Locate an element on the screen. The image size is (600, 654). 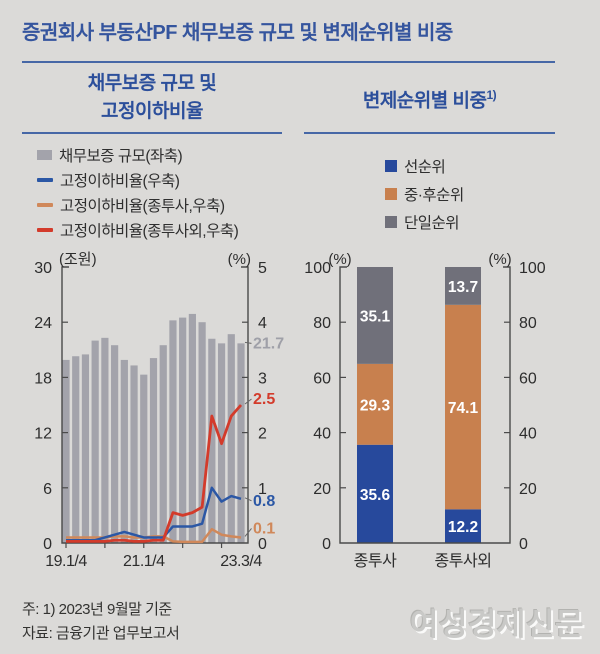
top-divider is located at coordinates (288, 62).